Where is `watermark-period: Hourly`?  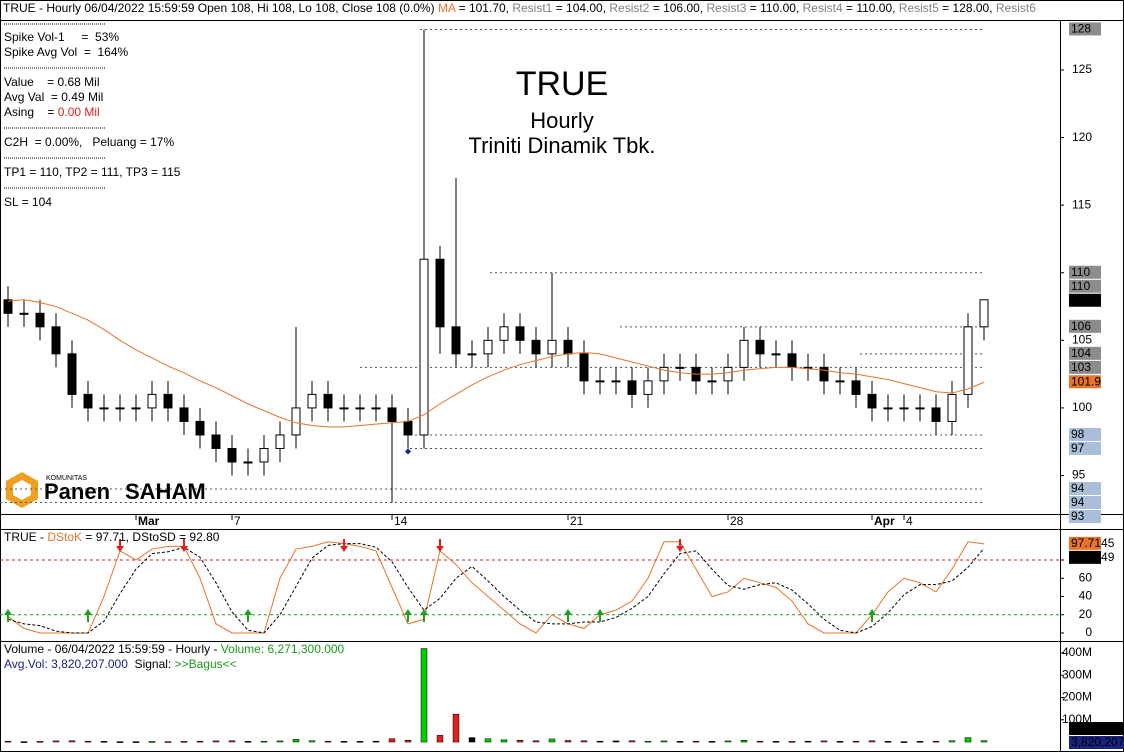 watermark-period: Hourly is located at coordinates (562, 120).